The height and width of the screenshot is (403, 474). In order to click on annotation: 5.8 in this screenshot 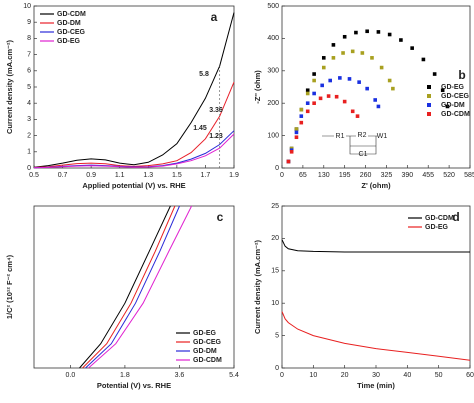, I will do `click(204, 74)`.